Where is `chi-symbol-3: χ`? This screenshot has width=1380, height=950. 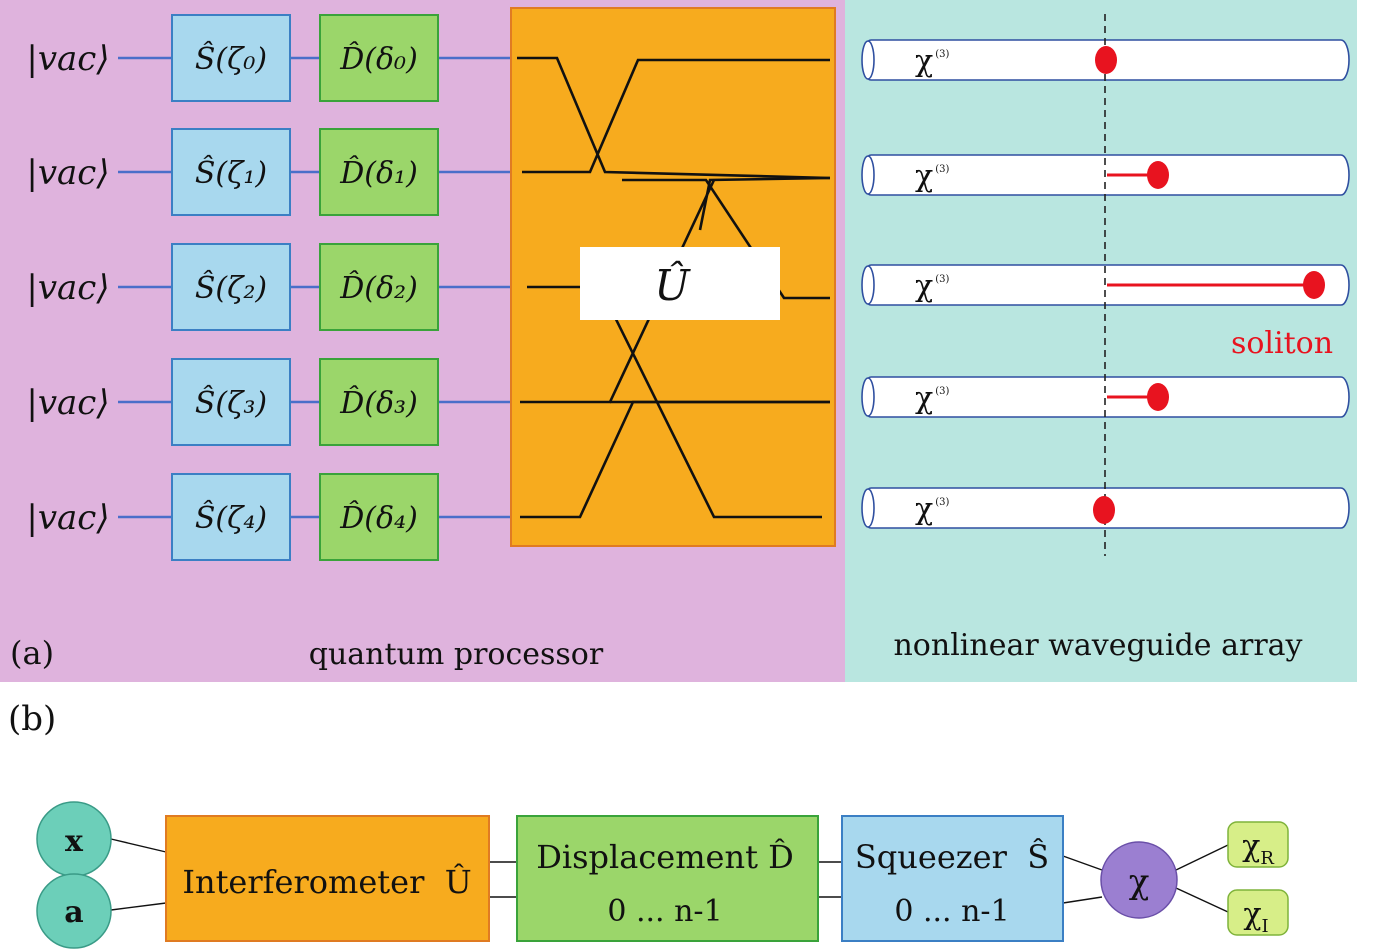
chi-symbol-3: χ is located at coordinates (924, 398).